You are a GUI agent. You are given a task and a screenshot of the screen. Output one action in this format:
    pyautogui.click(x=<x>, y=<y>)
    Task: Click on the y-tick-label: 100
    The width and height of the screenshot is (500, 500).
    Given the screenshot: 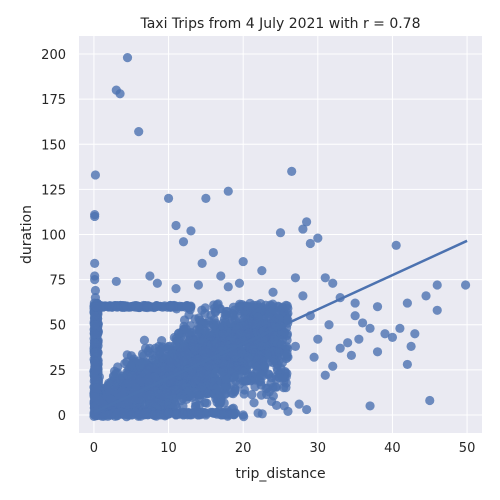 What is the action you would take?
    pyautogui.click(x=53, y=236)
    